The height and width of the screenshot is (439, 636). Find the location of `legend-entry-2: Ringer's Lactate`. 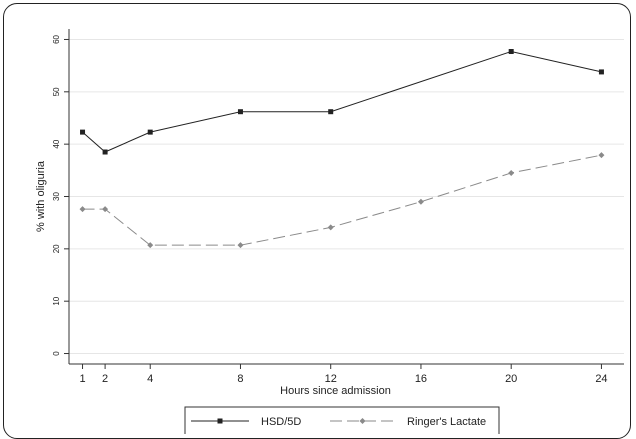

legend-entry-2: Ringer's Lactate is located at coordinates (408, 422).